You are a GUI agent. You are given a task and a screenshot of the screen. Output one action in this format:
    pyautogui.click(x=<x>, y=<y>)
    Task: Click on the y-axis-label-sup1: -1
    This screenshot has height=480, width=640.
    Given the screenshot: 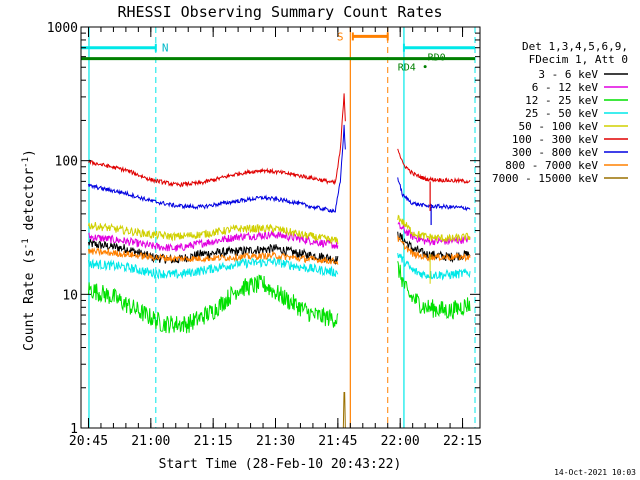 What is the action you would take?
    pyautogui.click(x=26, y=243)
    